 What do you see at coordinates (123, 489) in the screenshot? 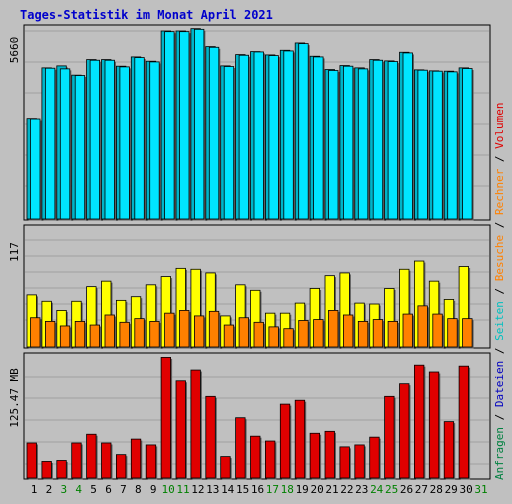
I see `x-tick-label-7: 7` at bounding box center [123, 489].